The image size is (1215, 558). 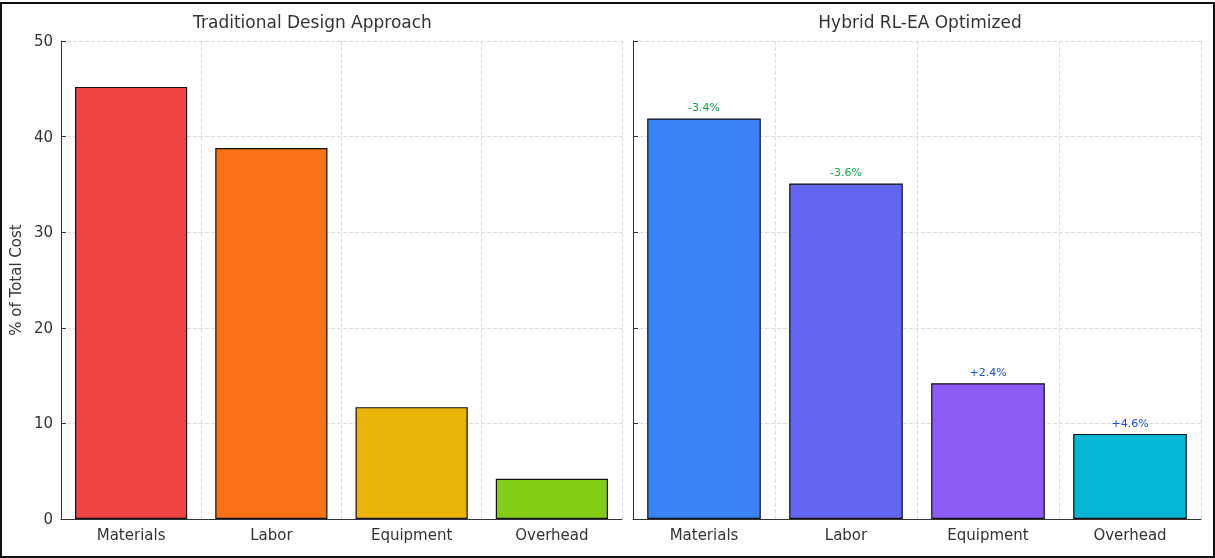 I want to click on y-tick-label: 10, so click(x=43, y=423).